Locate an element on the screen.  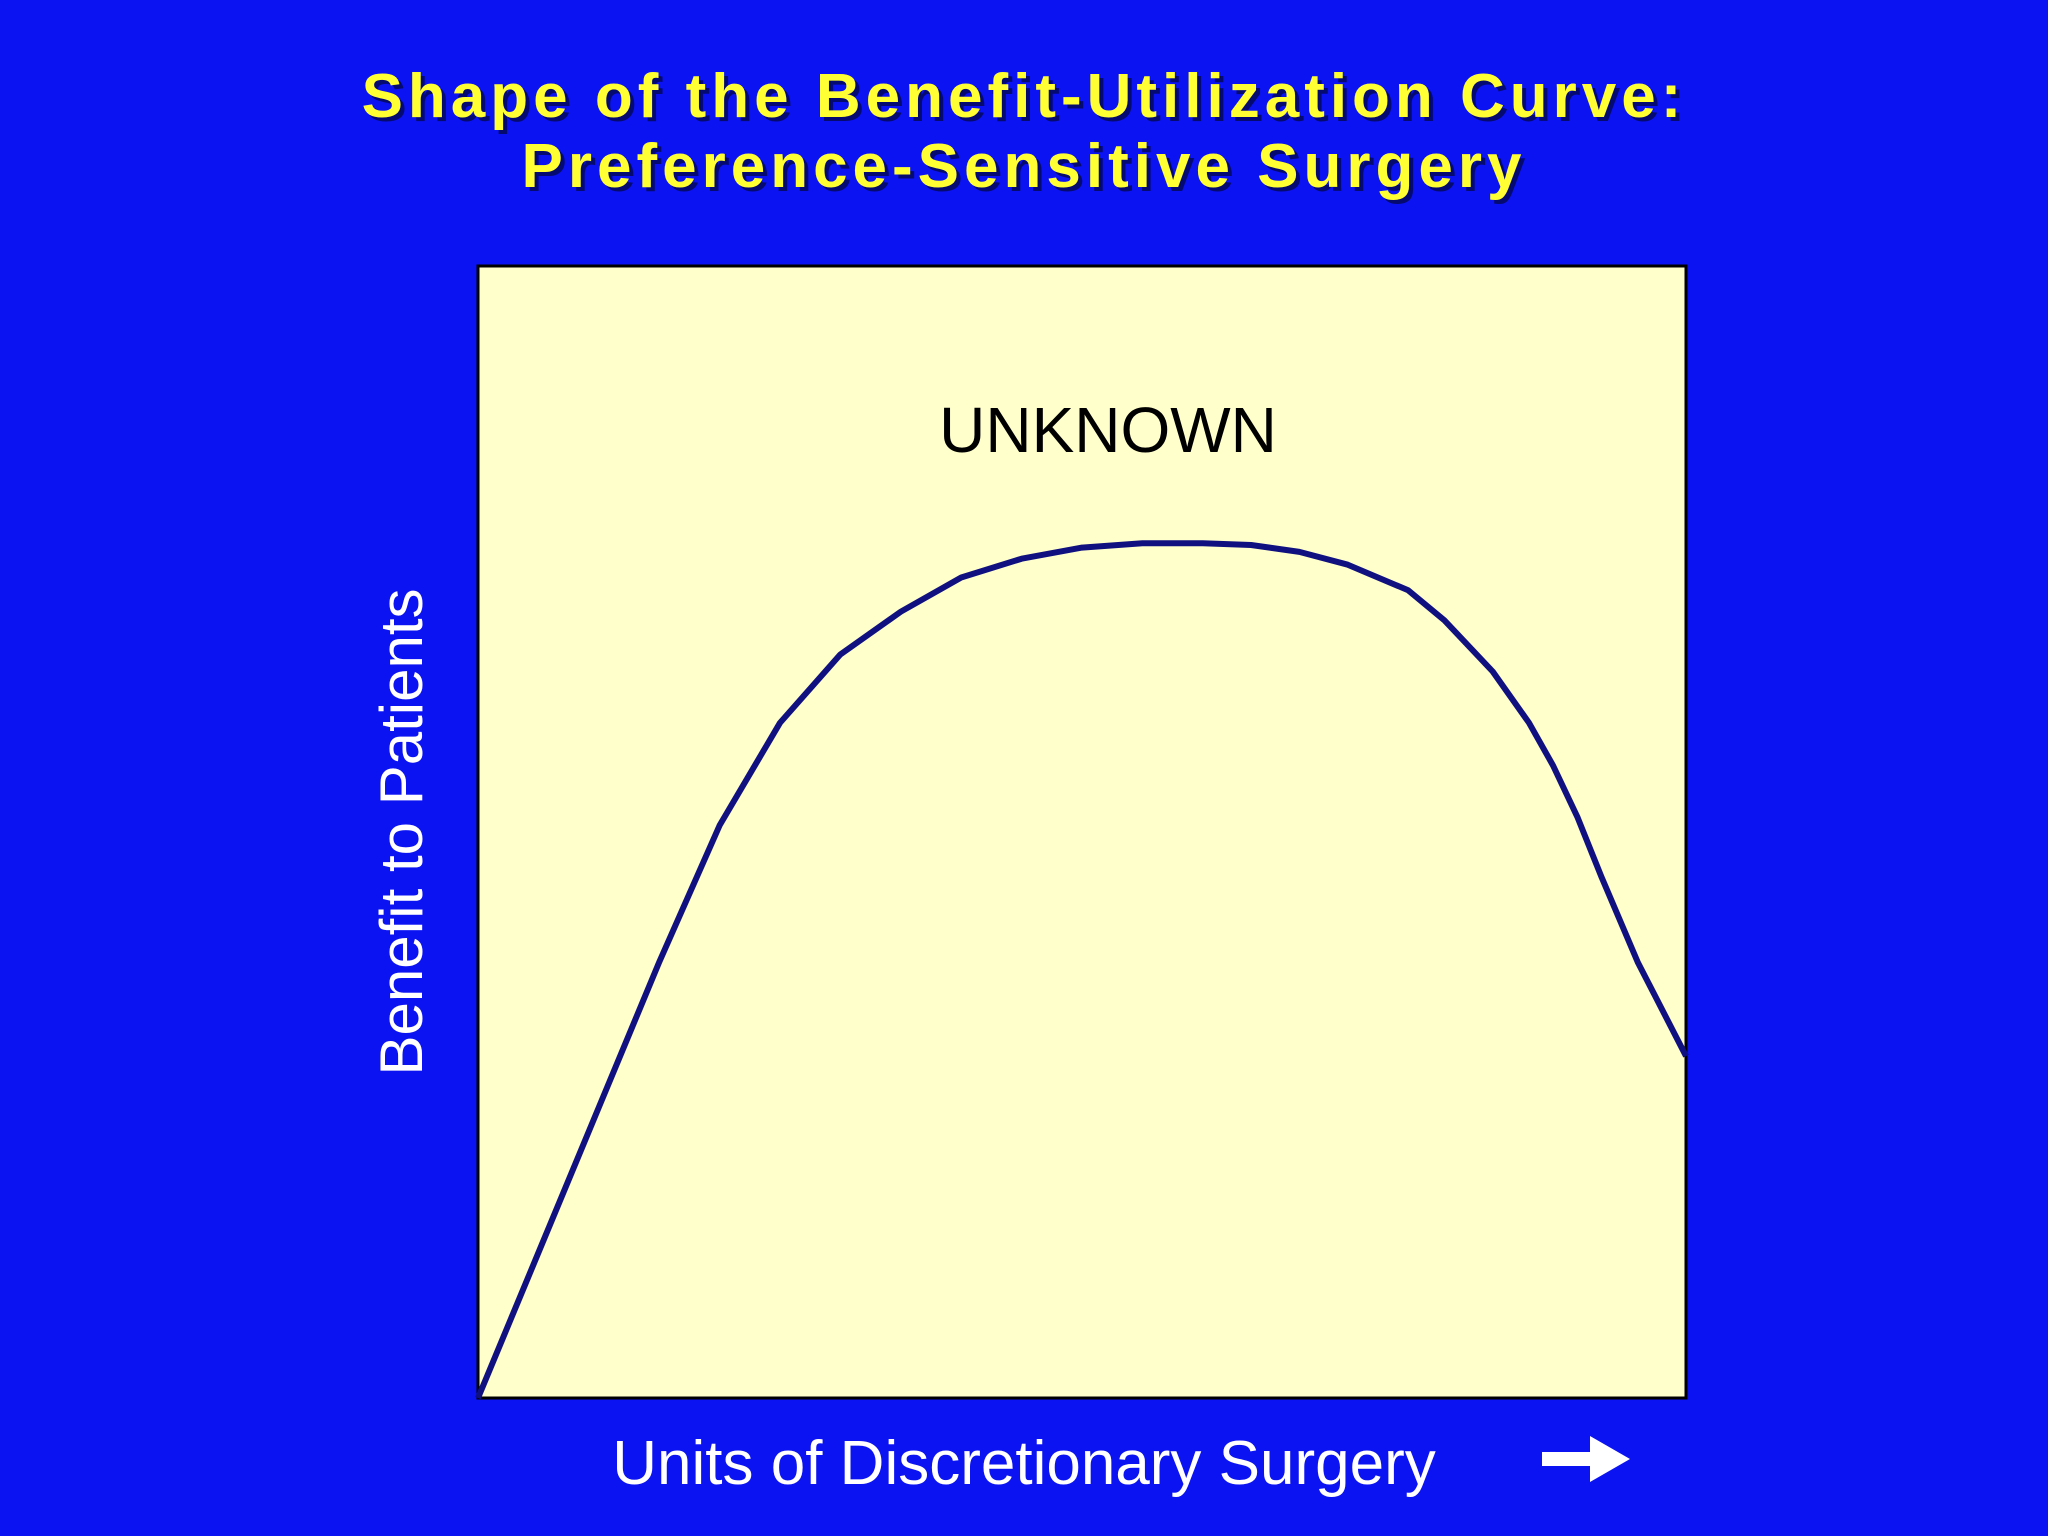
x-axis-label: Units of Discretionary Surgery is located at coordinates (1024, 1463).